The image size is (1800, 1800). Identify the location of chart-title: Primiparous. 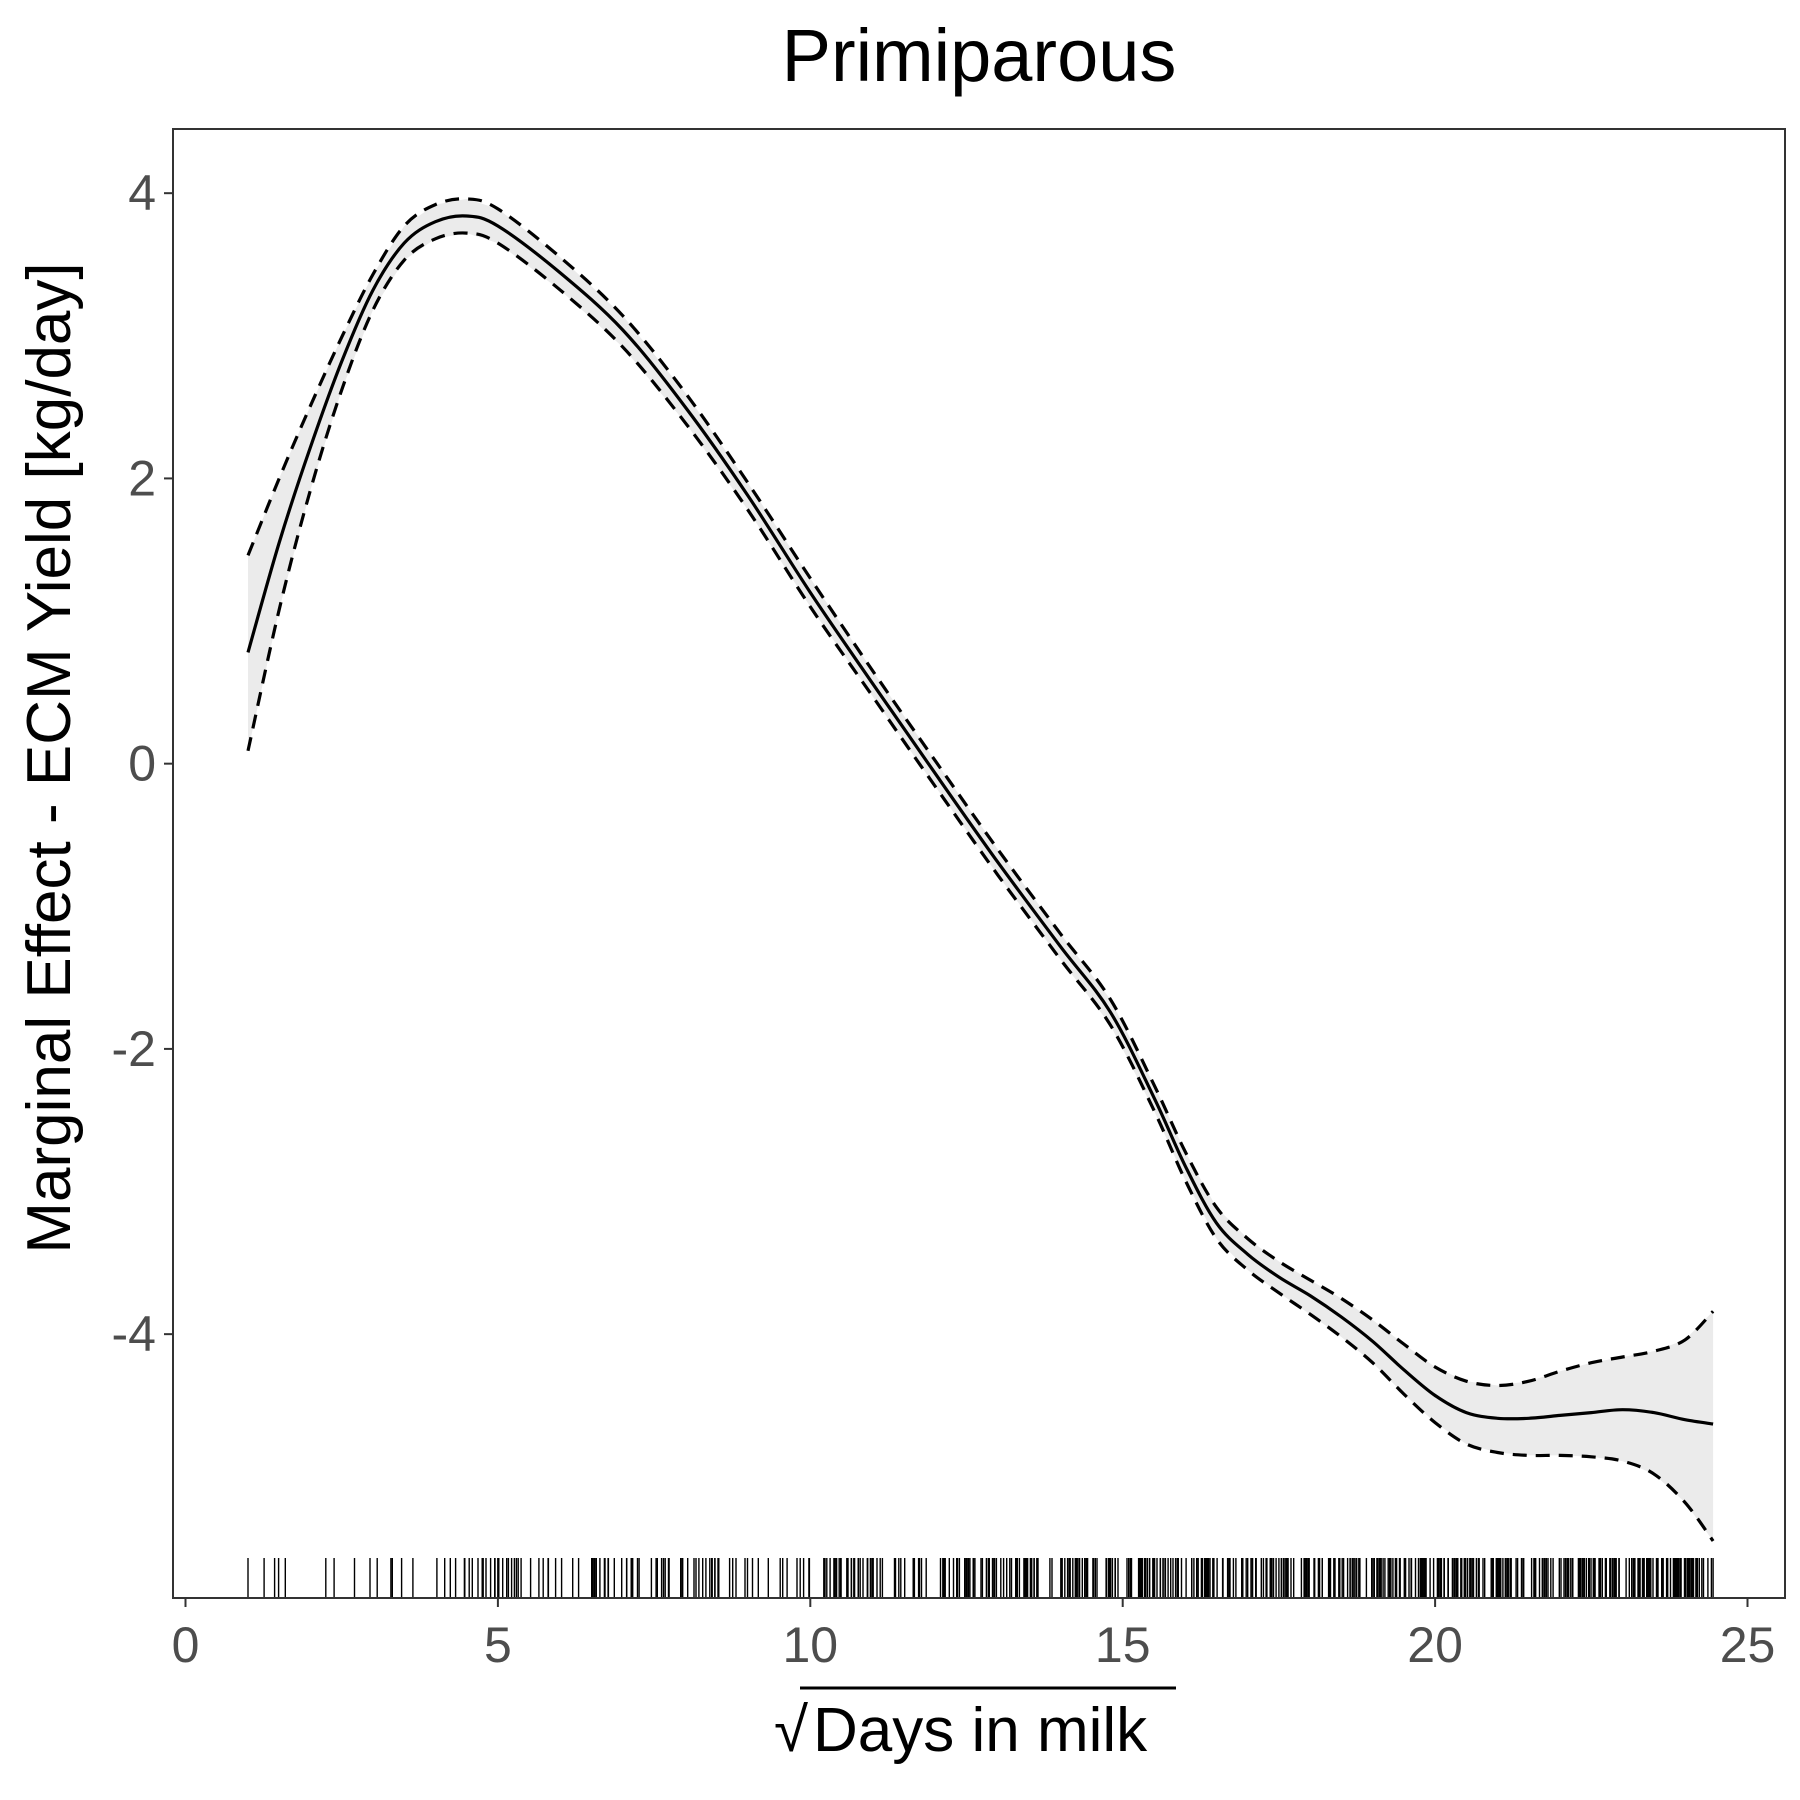
(979, 55).